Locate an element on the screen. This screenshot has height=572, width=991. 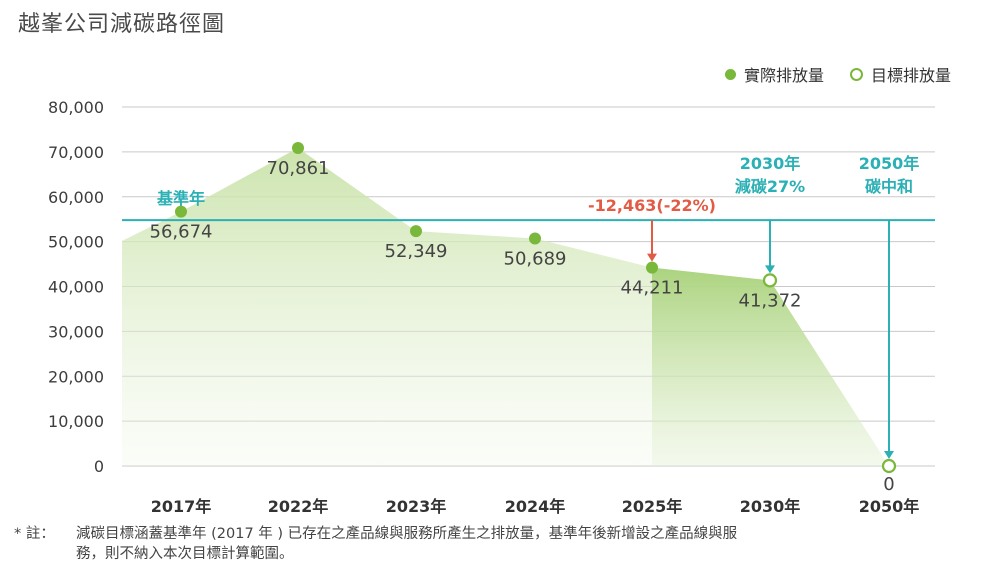
y-tick-label: 20,000 is located at coordinates (76, 376).